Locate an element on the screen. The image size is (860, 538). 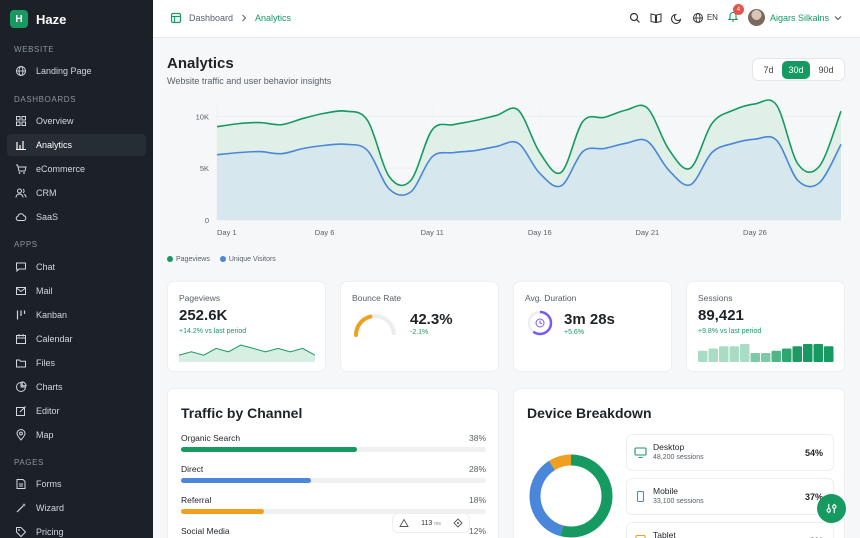
stat-card-pageviews: Pageviews 252.6K +14.2% vs last period is located at coordinates (246, 326).